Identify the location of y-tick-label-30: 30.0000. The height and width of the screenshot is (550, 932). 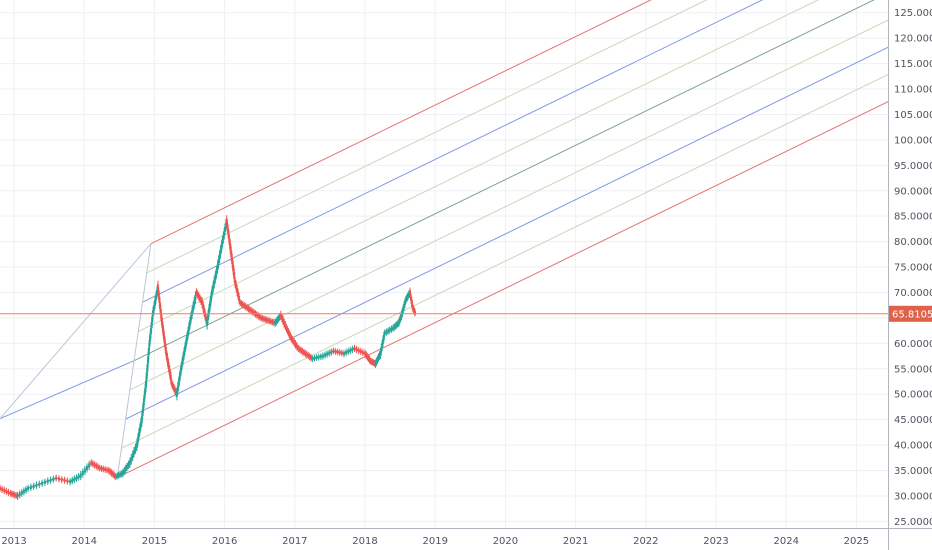
(913, 496).